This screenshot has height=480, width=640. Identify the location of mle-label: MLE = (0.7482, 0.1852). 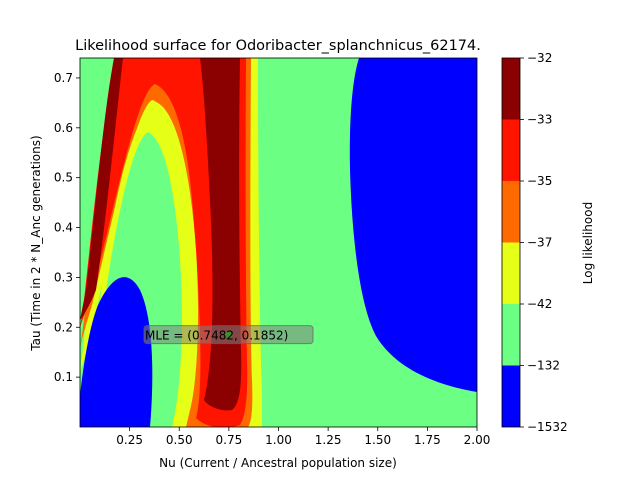
(216, 336).